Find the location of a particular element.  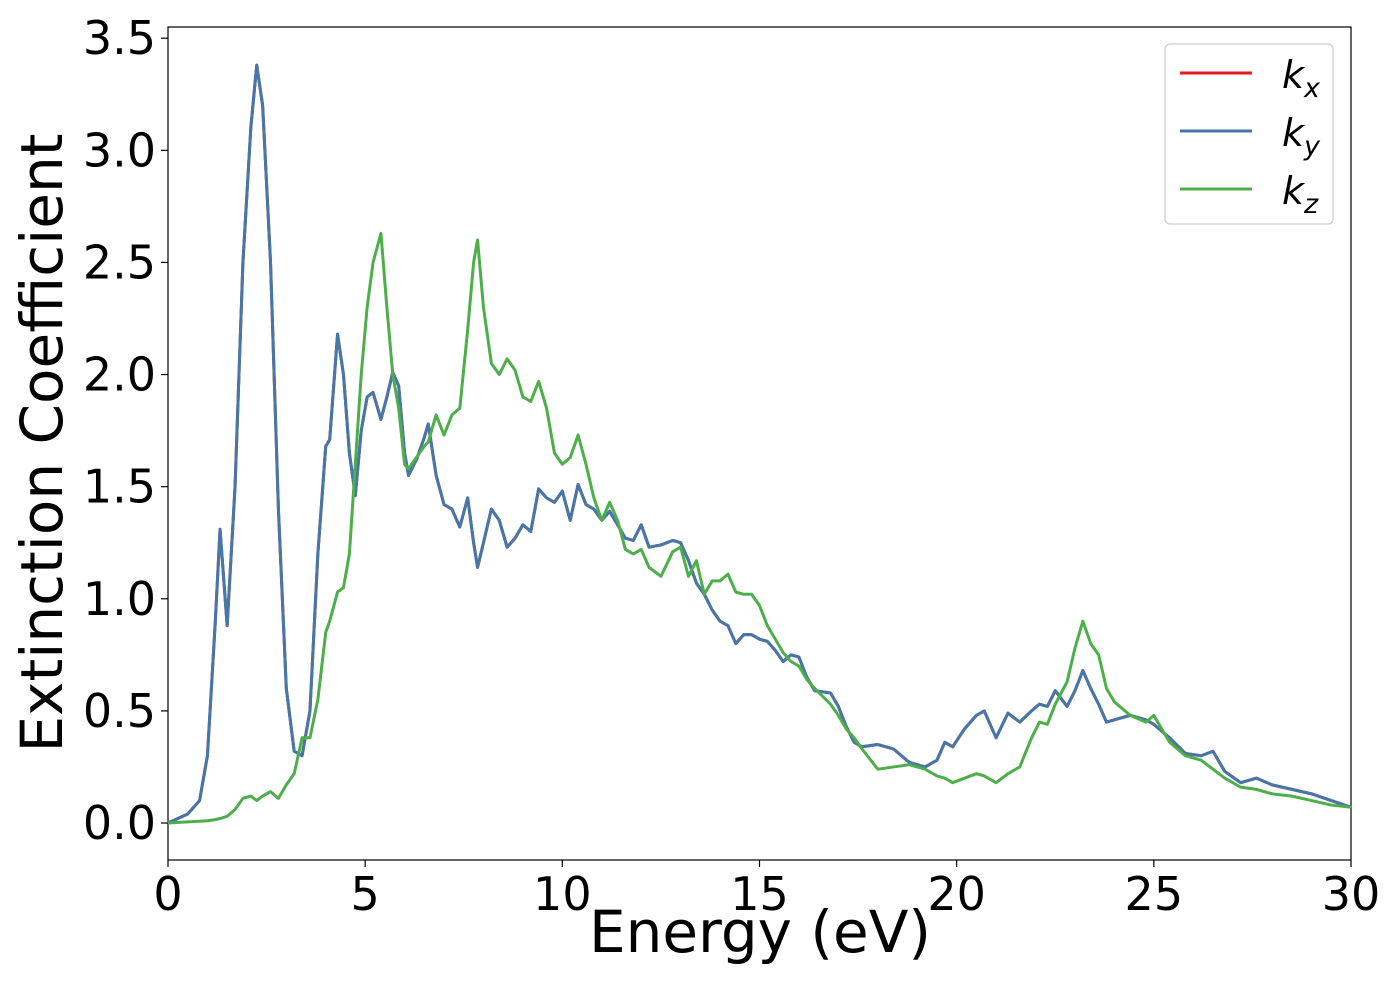

y-tick-label: 3.5 is located at coordinates (119, 38).